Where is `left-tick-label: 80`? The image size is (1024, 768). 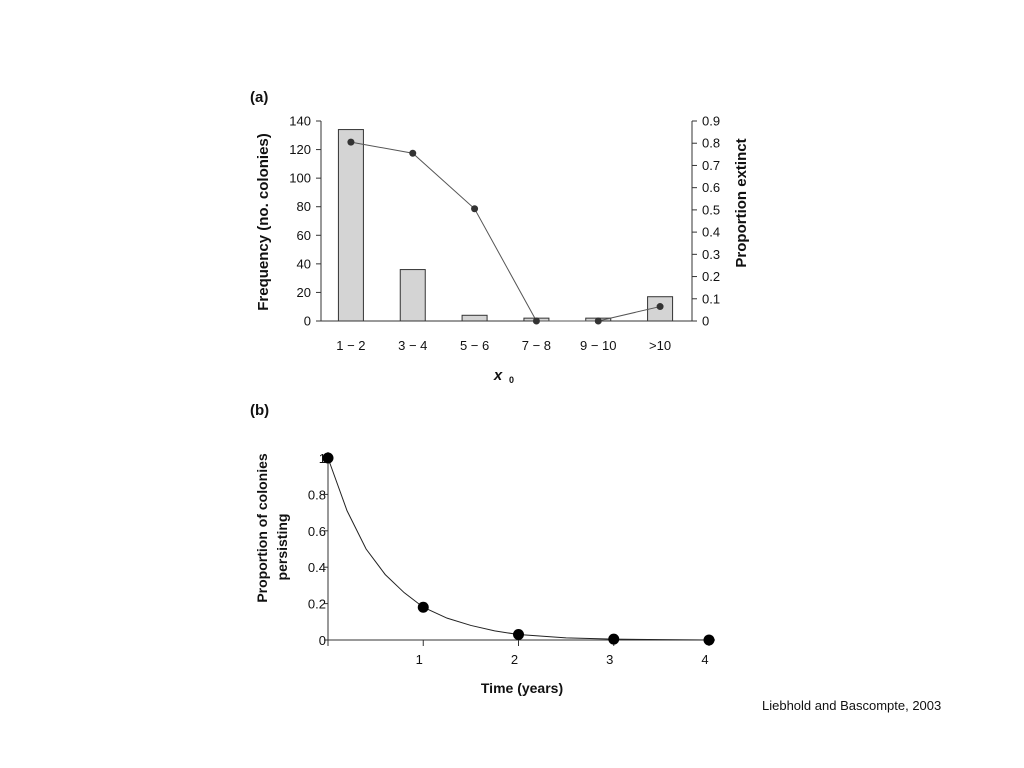 left-tick-label: 80 is located at coordinates (304, 206).